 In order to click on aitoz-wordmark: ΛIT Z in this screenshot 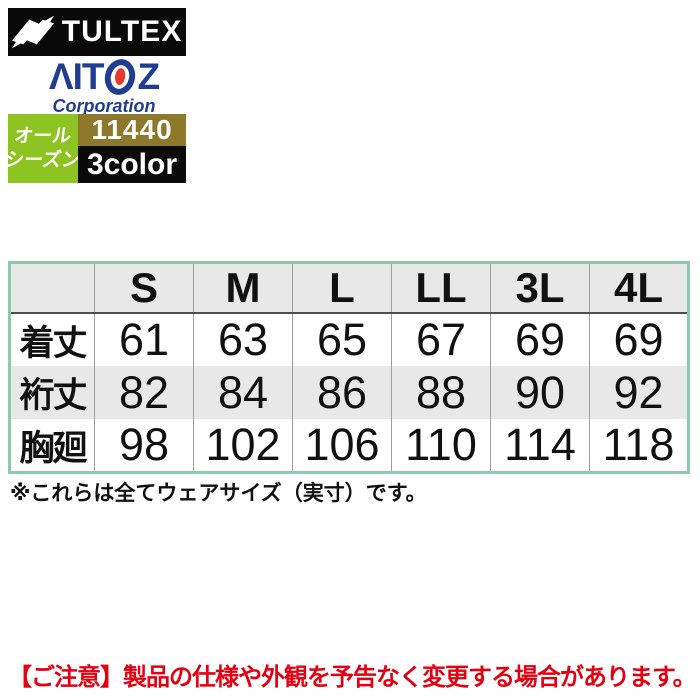, I will do `click(104, 76)`.